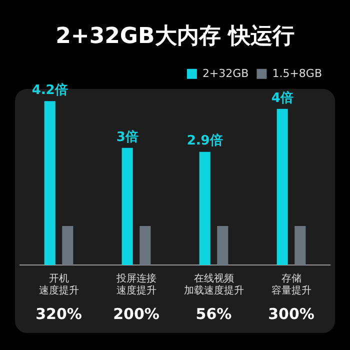  What do you see at coordinates (50, 90) in the screenshot?
I see `data-label: 4.2倍` at bounding box center [50, 90].